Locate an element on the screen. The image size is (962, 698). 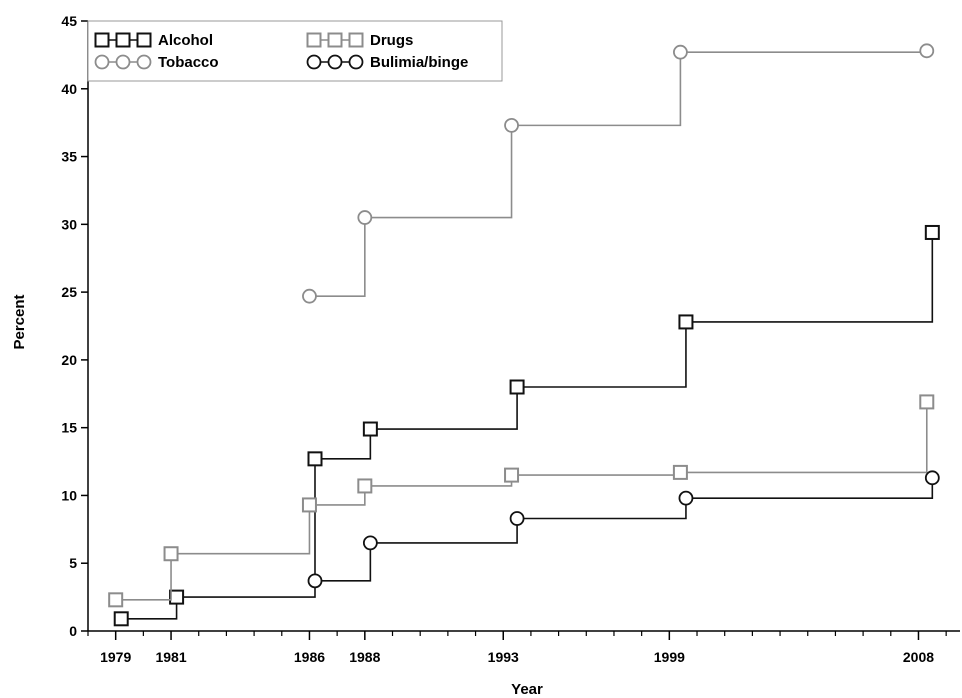
legend-label-tobacco: Tobacco is located at coordinates (188, 62).